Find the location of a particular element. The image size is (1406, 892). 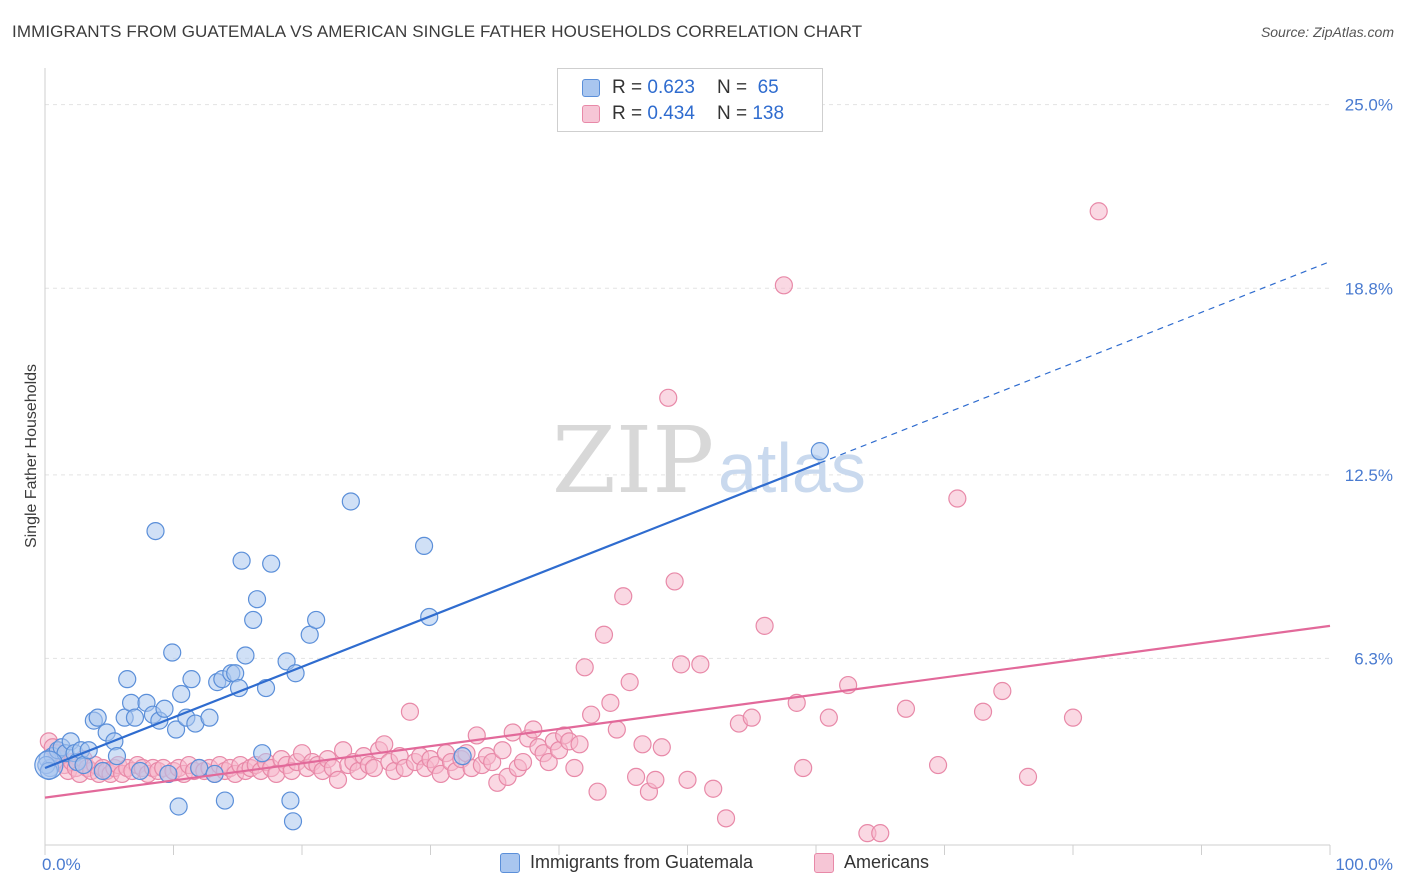

series-legend: Immigrants from Guatemala Americans is located at coordinates (703, 865).